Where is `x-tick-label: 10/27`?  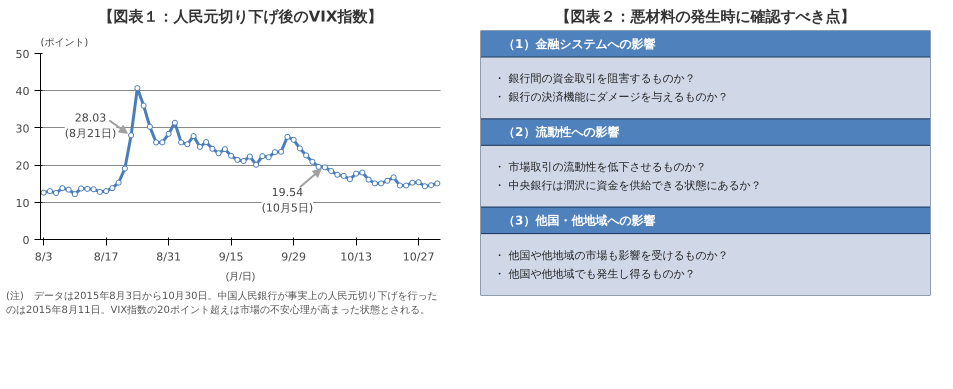
x-tick-label: 10/27 is located at coordinates (418, 257).